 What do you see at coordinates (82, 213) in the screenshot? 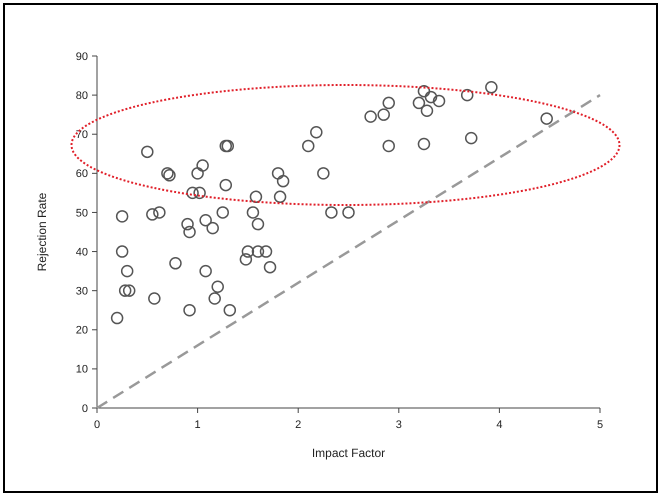
I see `y-tick-label: 50` at bounding box center [82, 213].